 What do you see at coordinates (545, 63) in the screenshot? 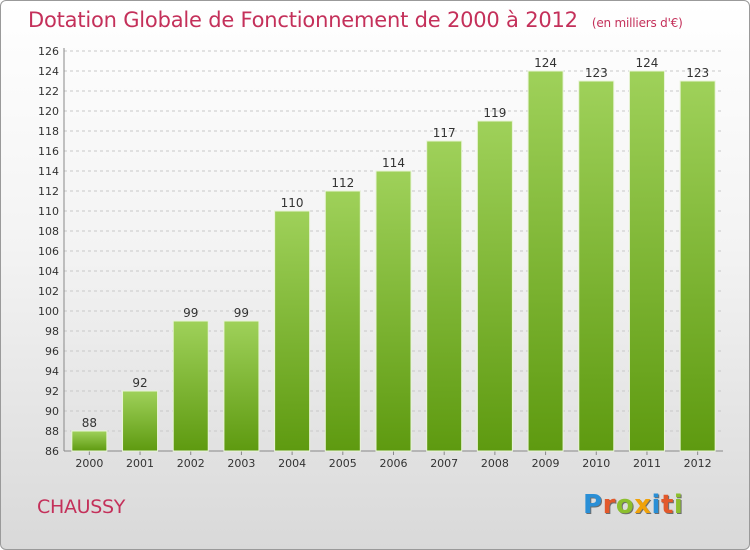
I see `data-label-2009: 124` at bounding box center [545, 63].